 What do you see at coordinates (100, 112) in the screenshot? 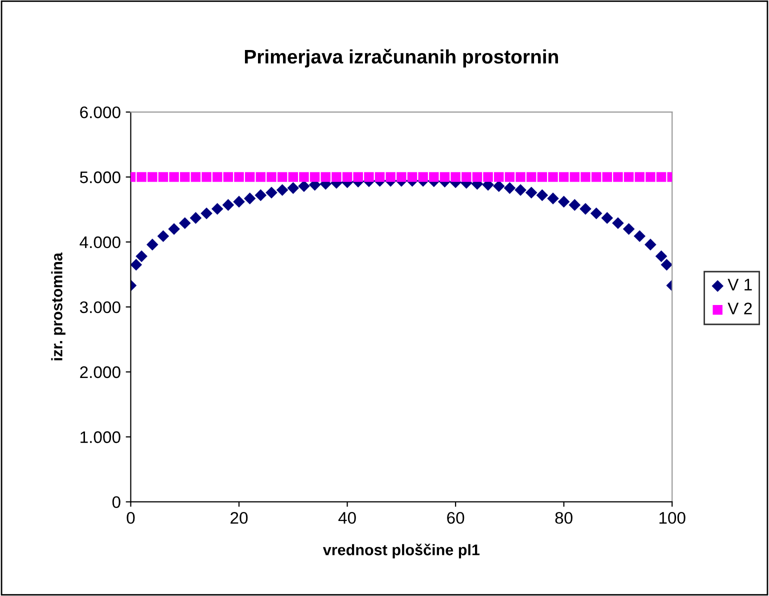
I see `y-tick-label: 6.000` at bounding box center [100, 112].